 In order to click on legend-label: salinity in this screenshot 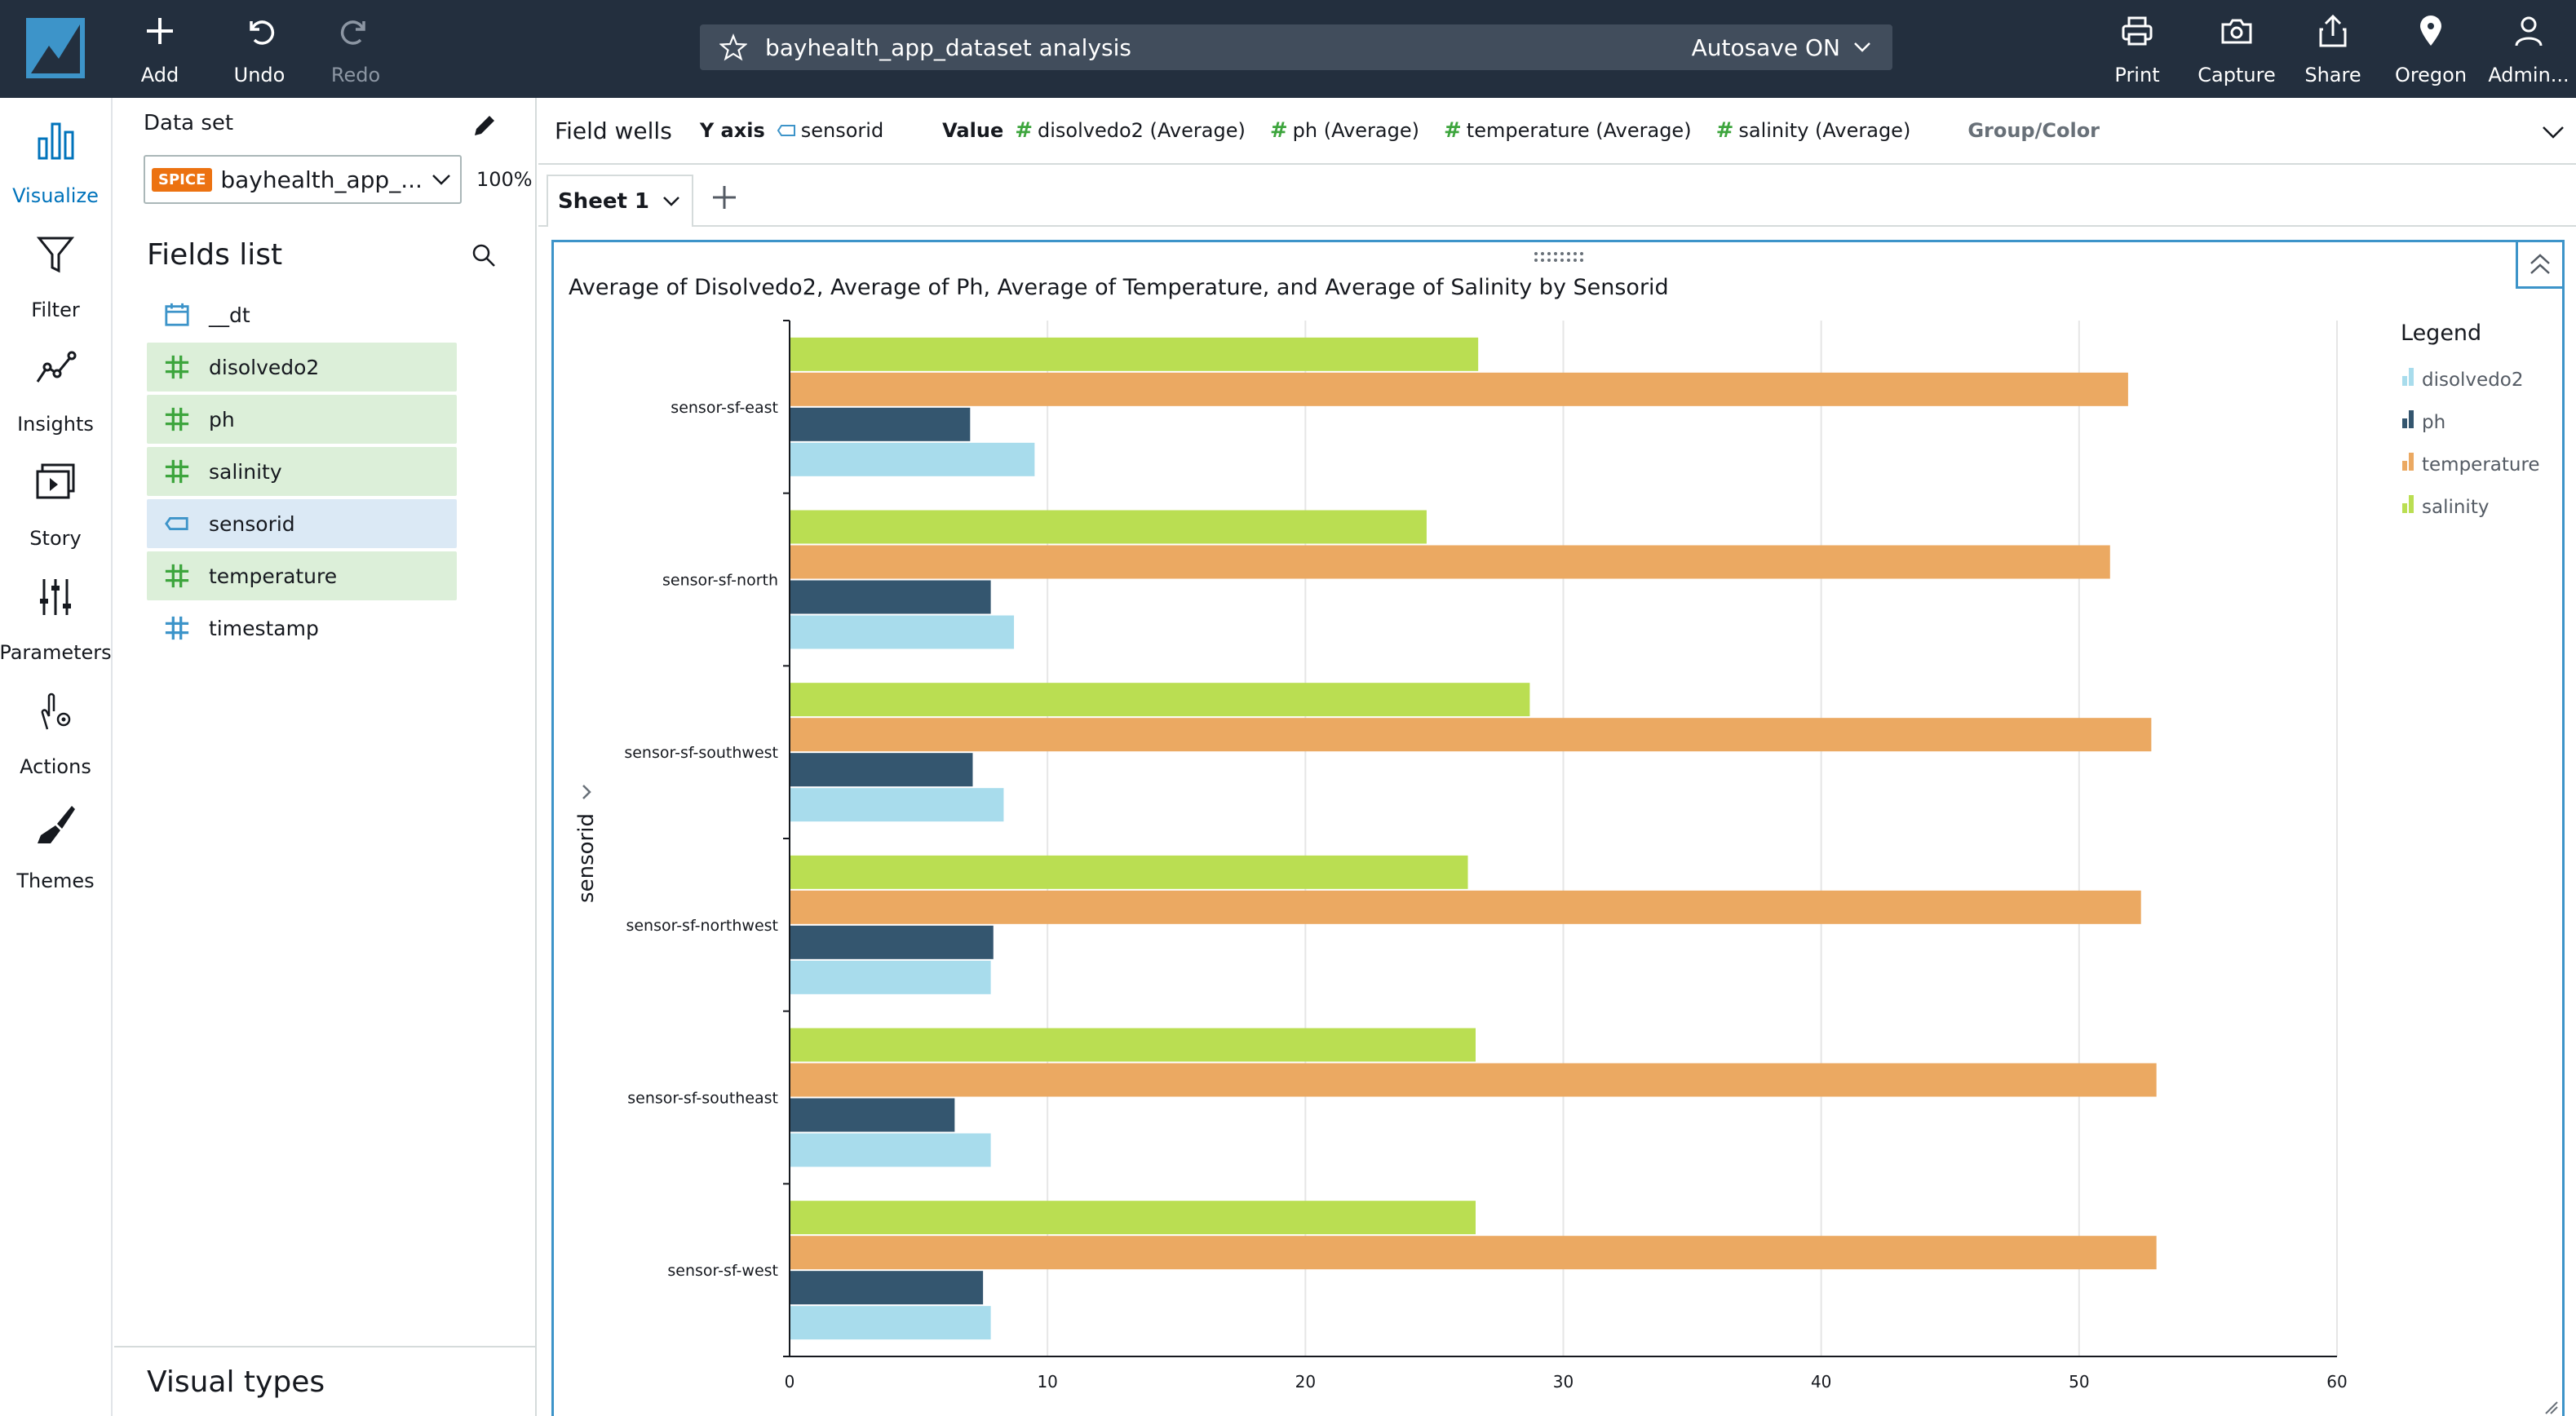, I will do `click(2455, 507)`.